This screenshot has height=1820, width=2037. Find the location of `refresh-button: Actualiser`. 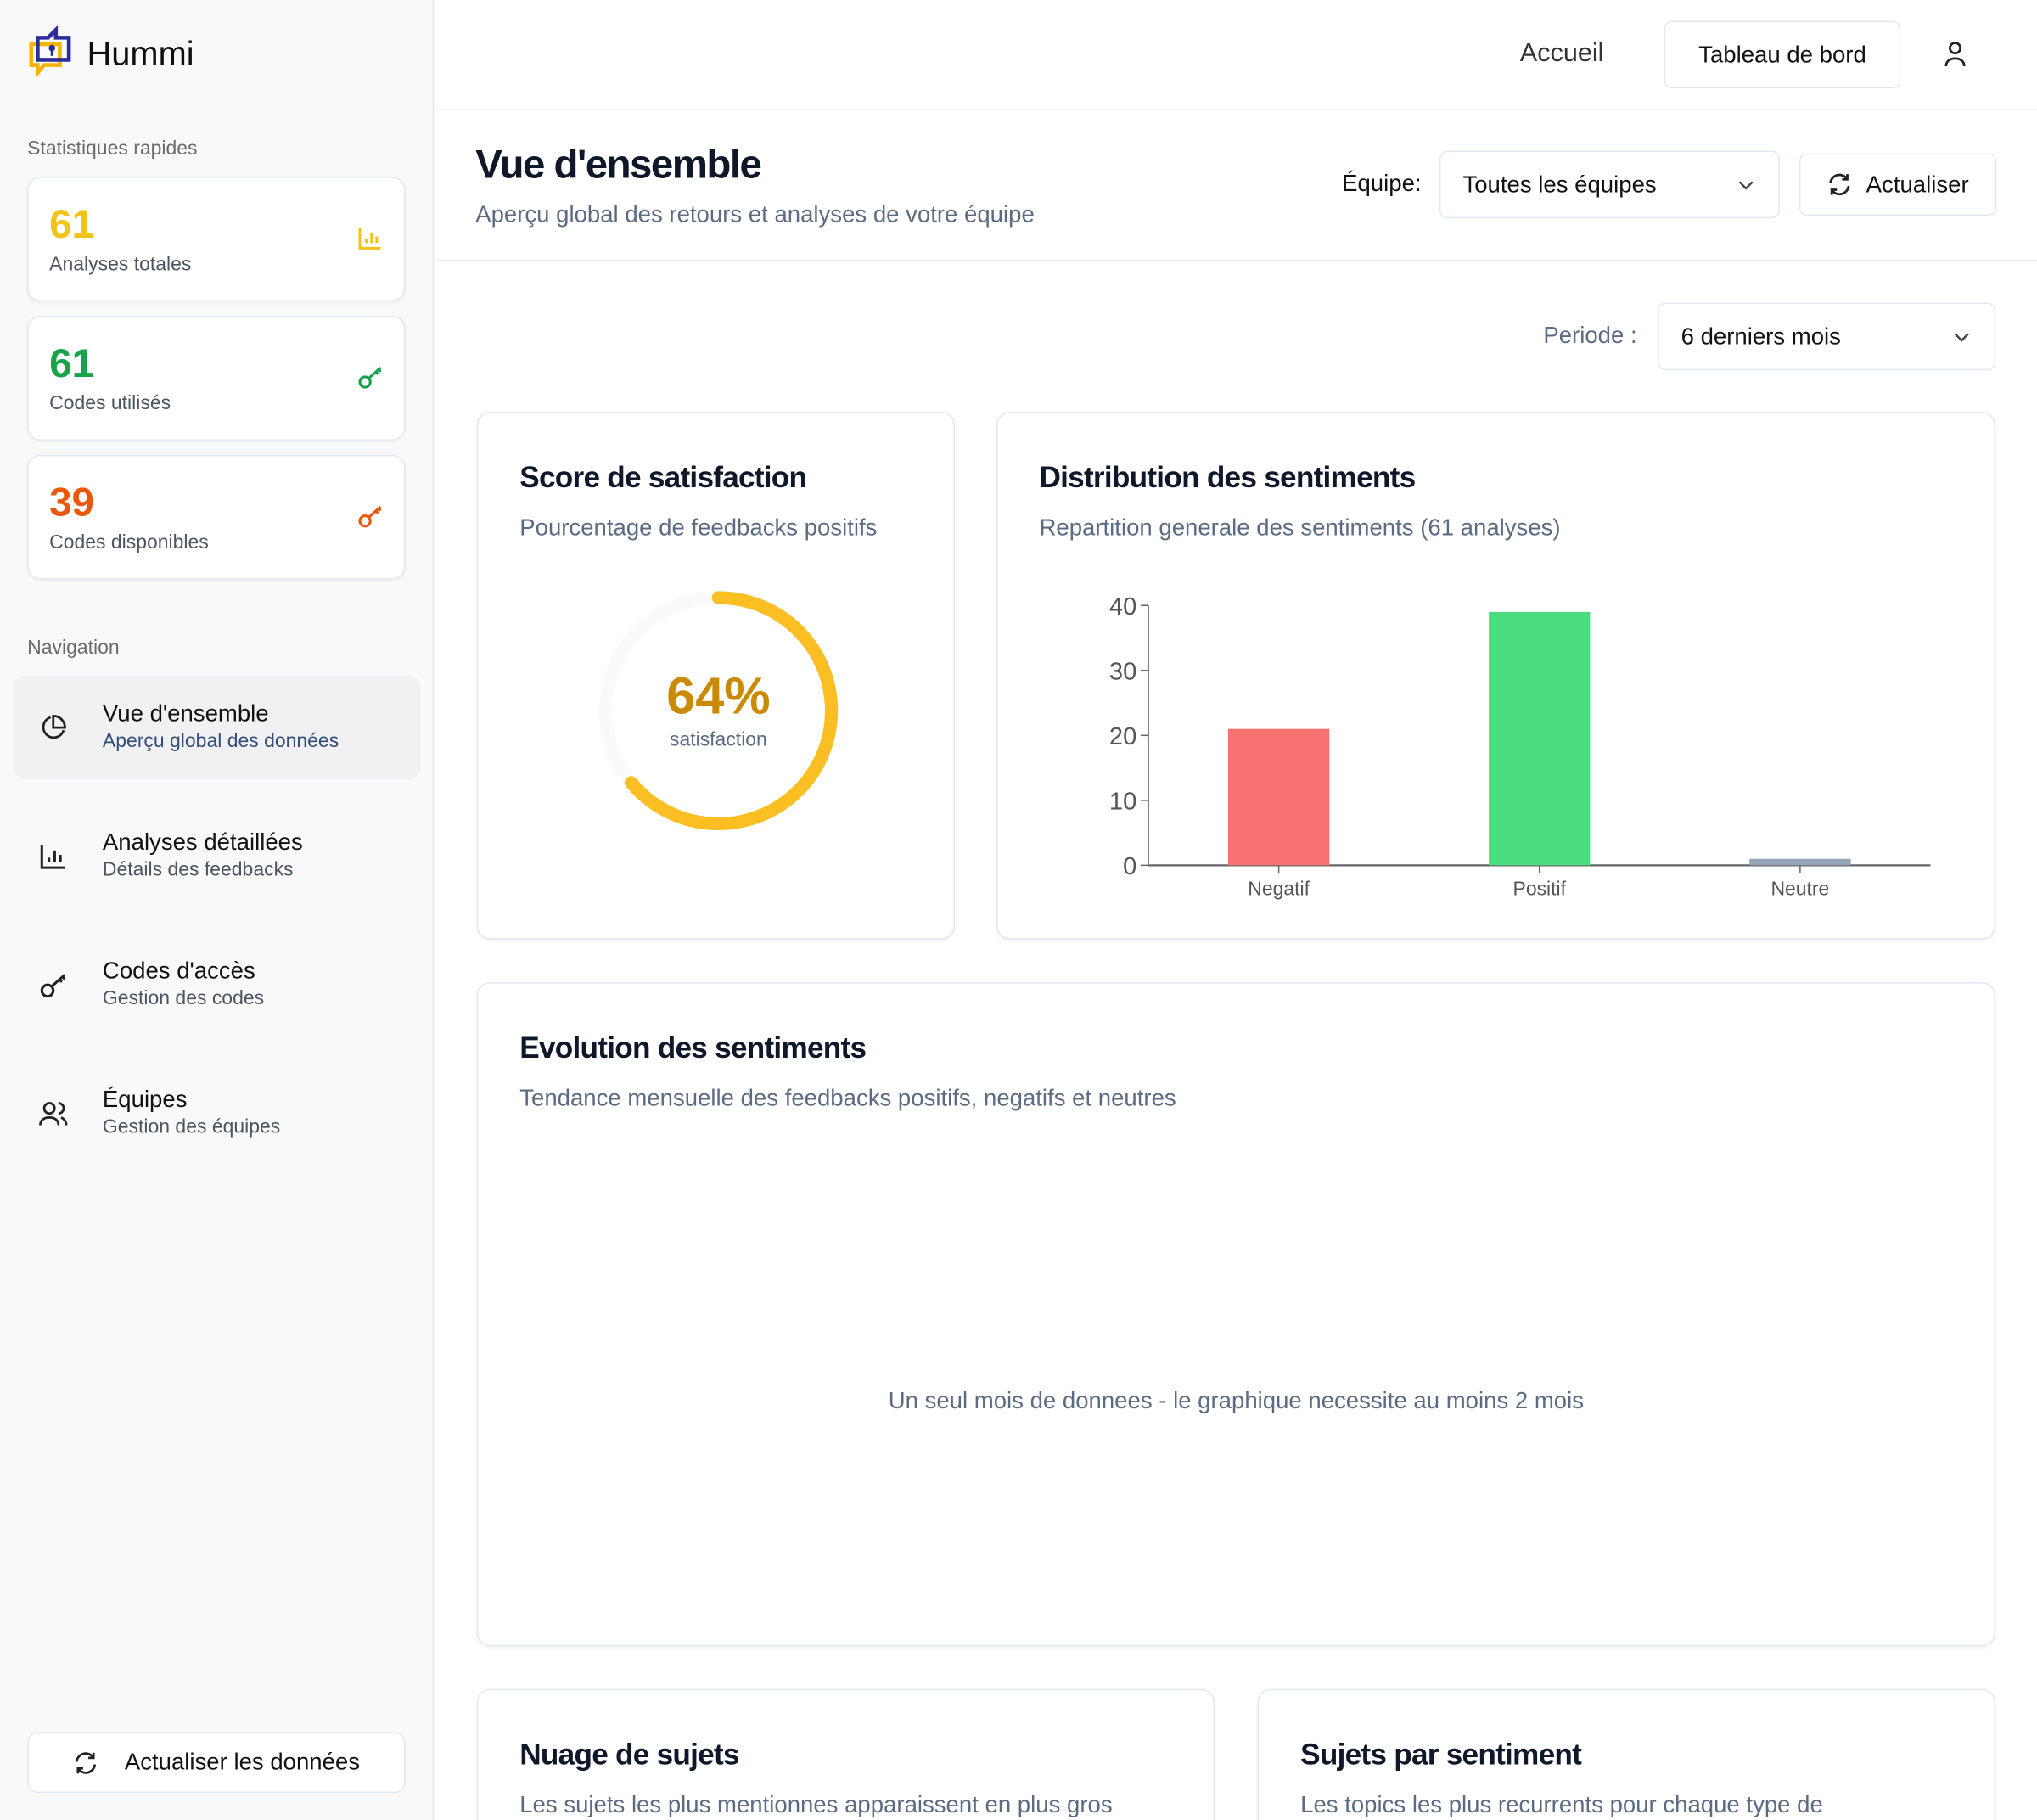

refresh-button: Actualiser is located at coordinates (1898, 184).